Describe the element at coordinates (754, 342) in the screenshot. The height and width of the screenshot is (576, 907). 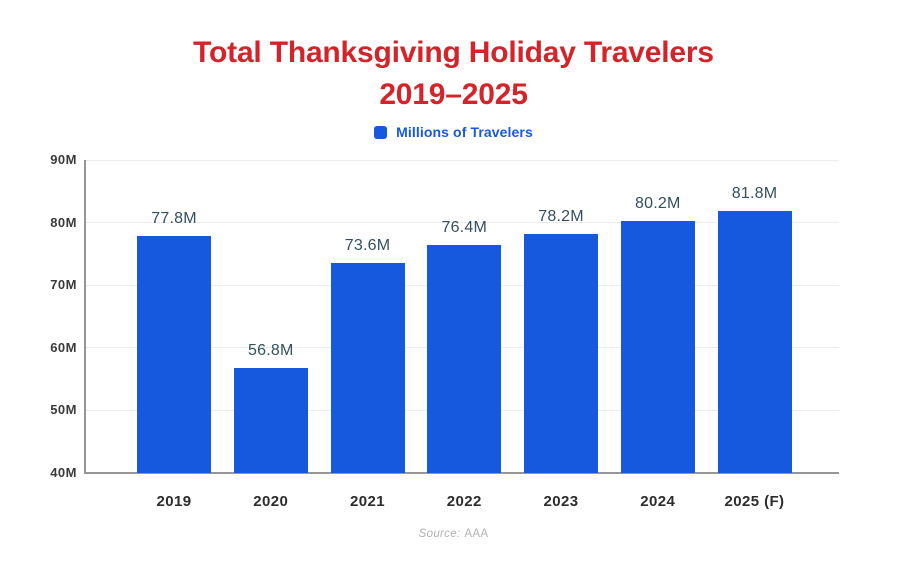
I see `bar-2025-F-` at that location.